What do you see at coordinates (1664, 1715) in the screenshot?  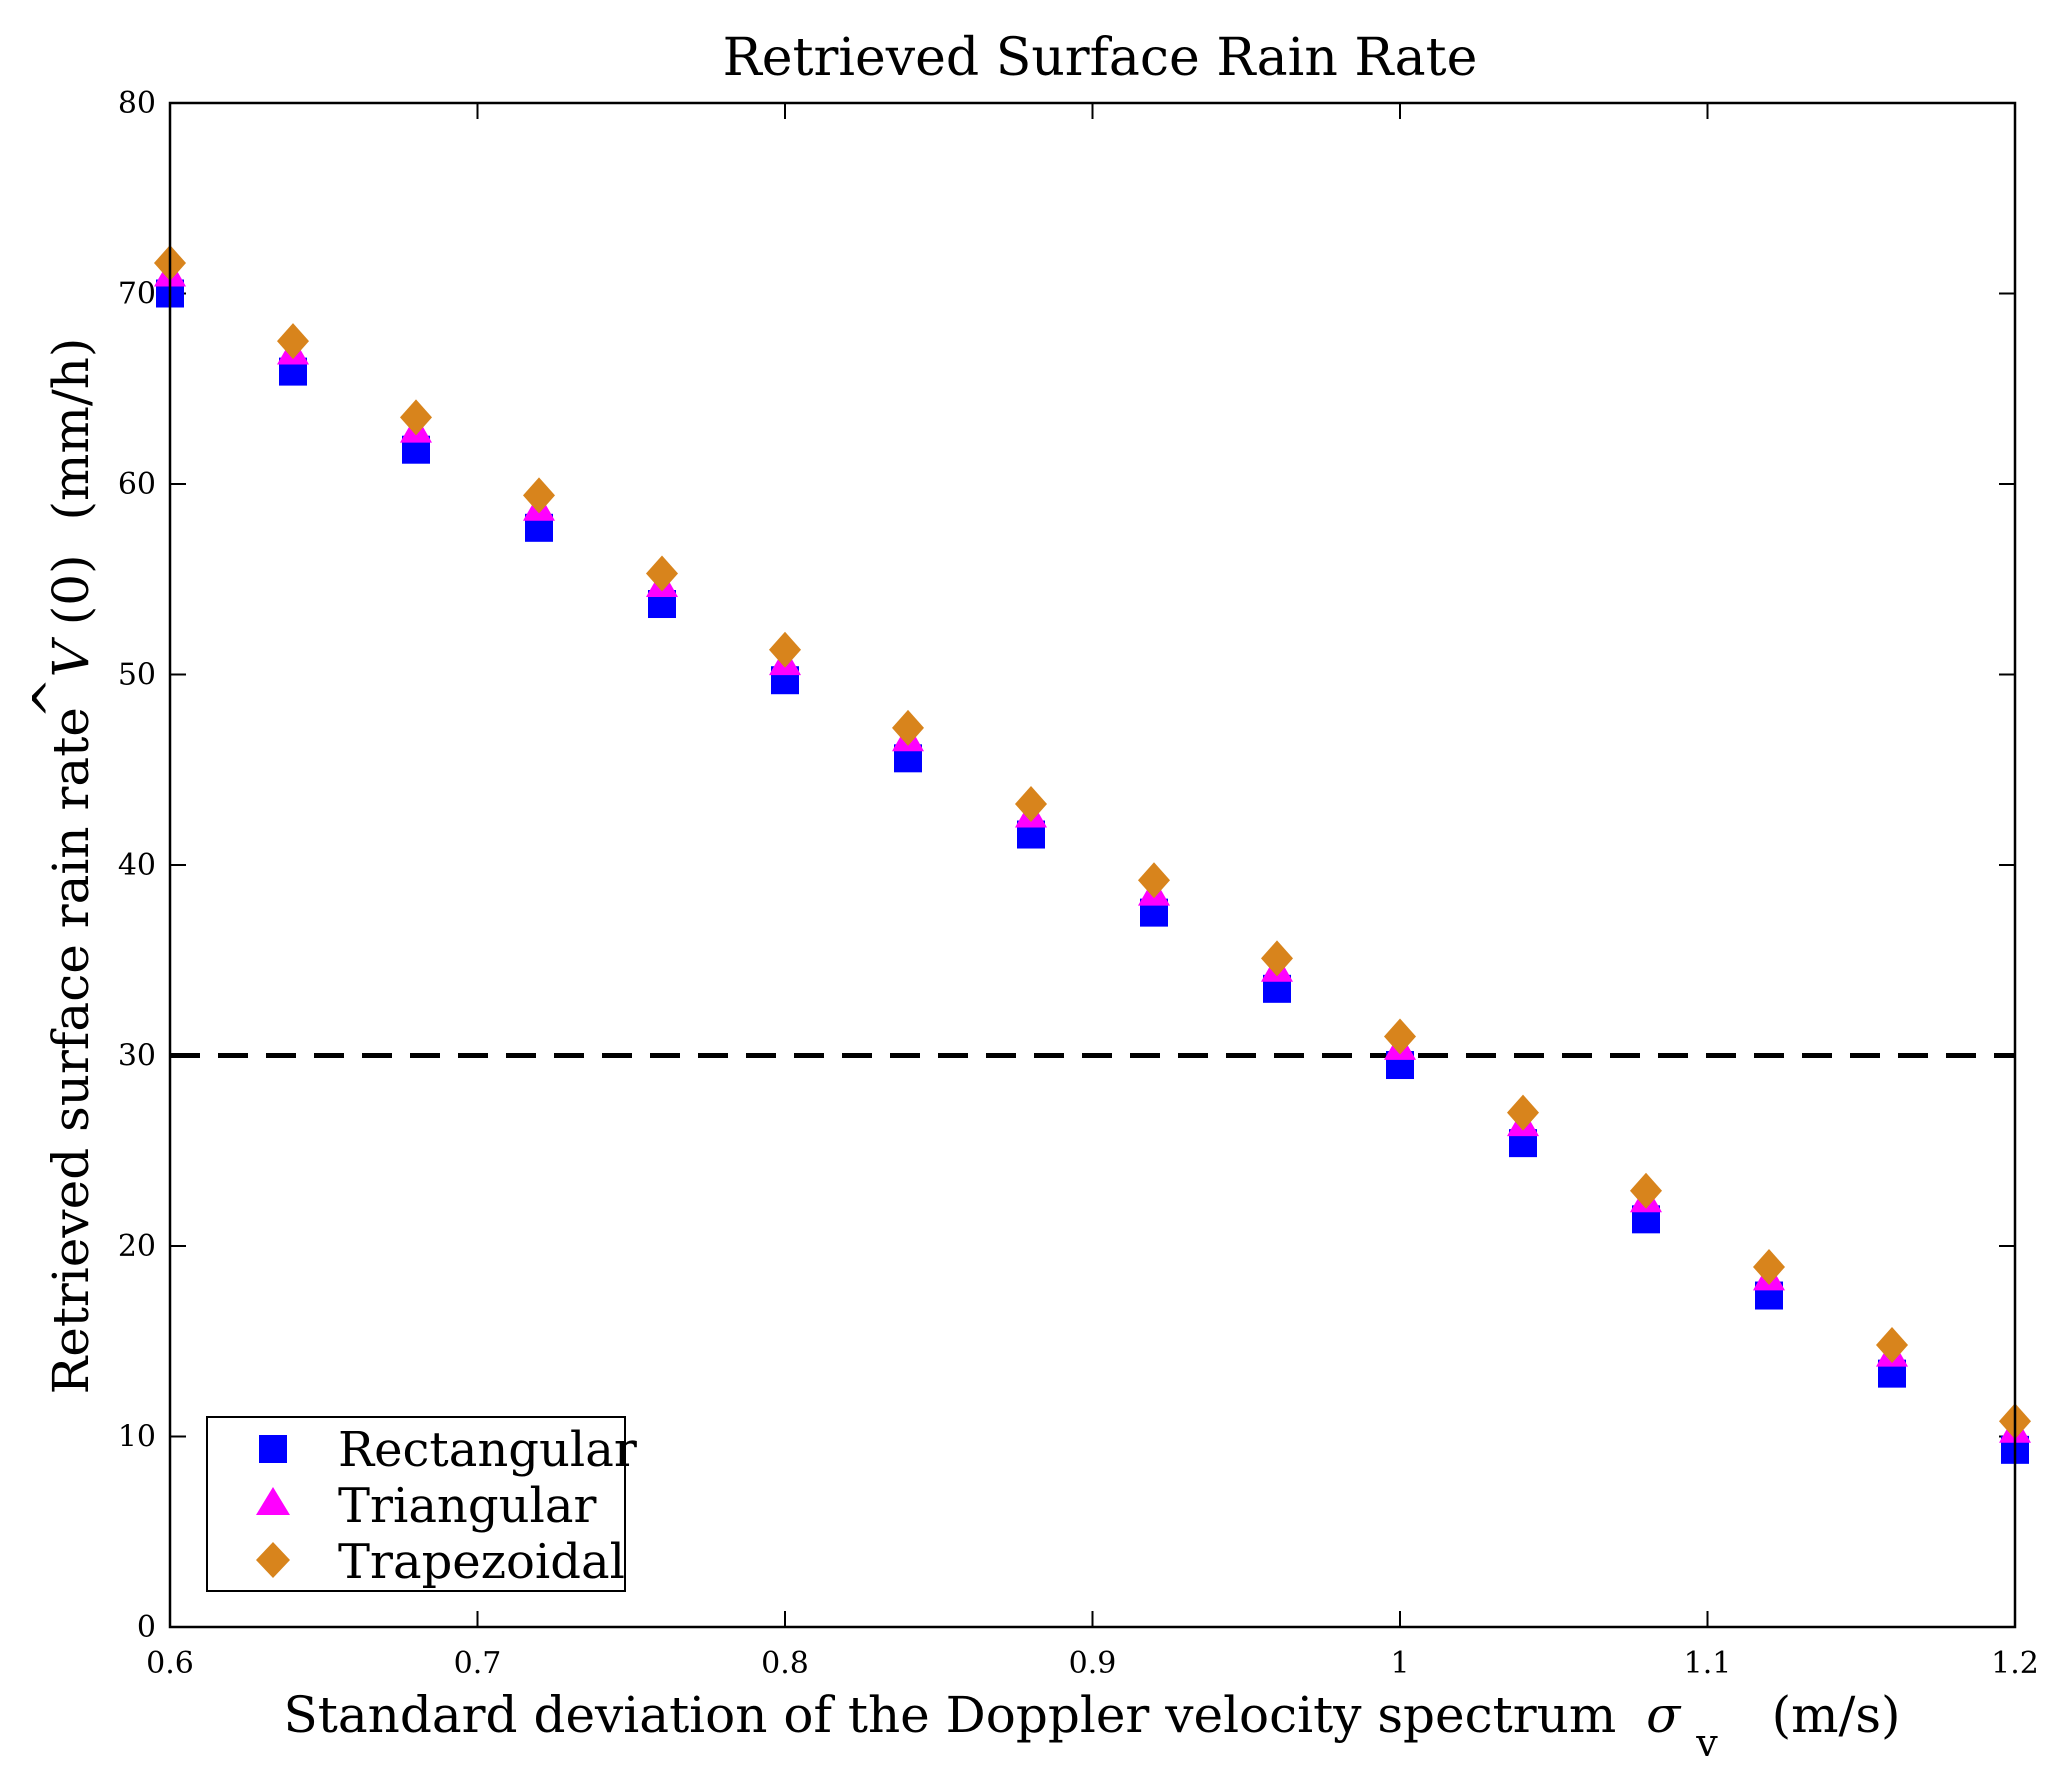 I see `x-axis-symbol: σ` at bounding box center [1664, 1715].